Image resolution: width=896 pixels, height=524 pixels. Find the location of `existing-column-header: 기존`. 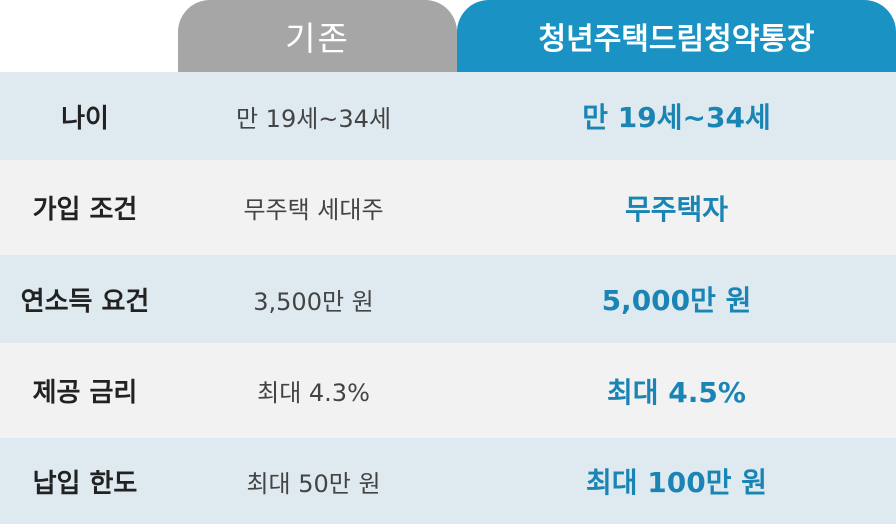

existing-column-header: 기존 is located at coordinates (317, 36).